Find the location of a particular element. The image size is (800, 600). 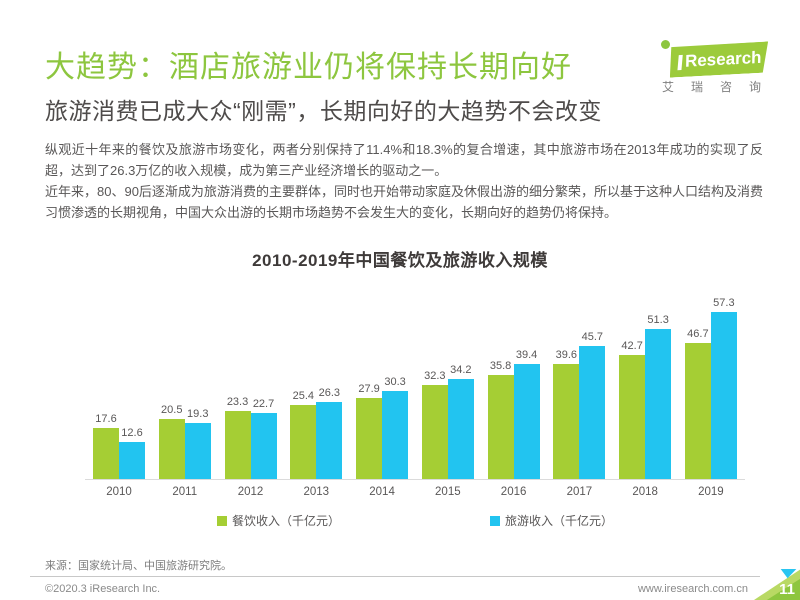

bar-wrap: 57.3 is located at coordinates (723, 388).